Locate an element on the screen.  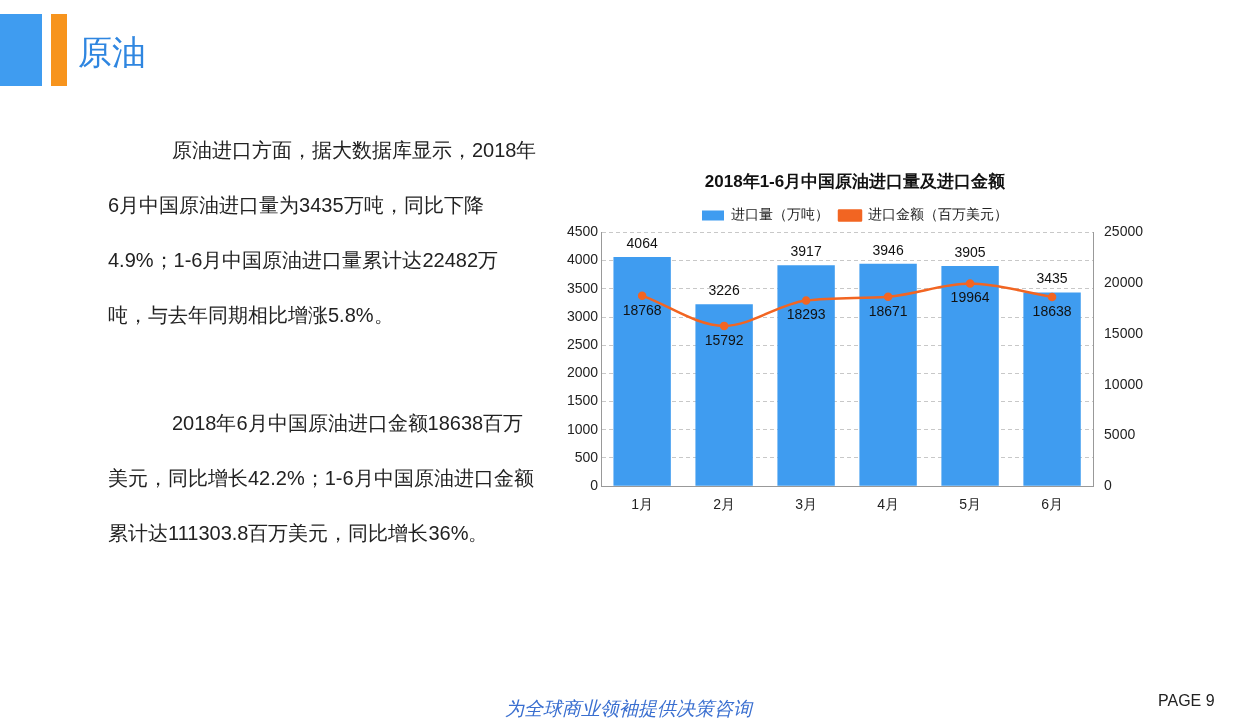
data-label: 18638 is located at coordinates (1052, 310).